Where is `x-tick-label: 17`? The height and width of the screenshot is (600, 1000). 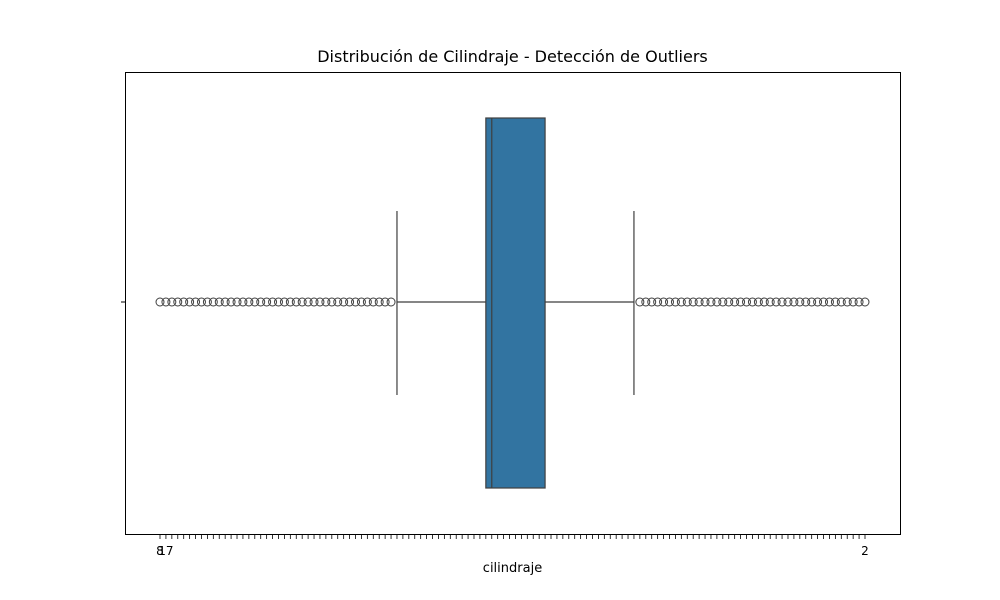 x-tick-label: 17 is located at coordinates (165, 551).